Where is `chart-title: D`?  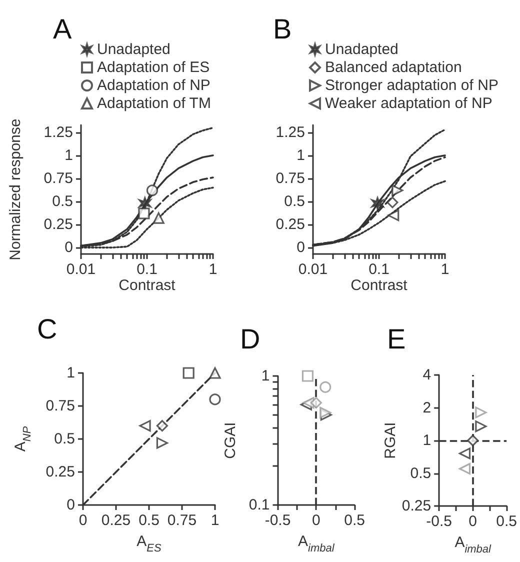 chart-title: D is located at coordinates (250, 339).